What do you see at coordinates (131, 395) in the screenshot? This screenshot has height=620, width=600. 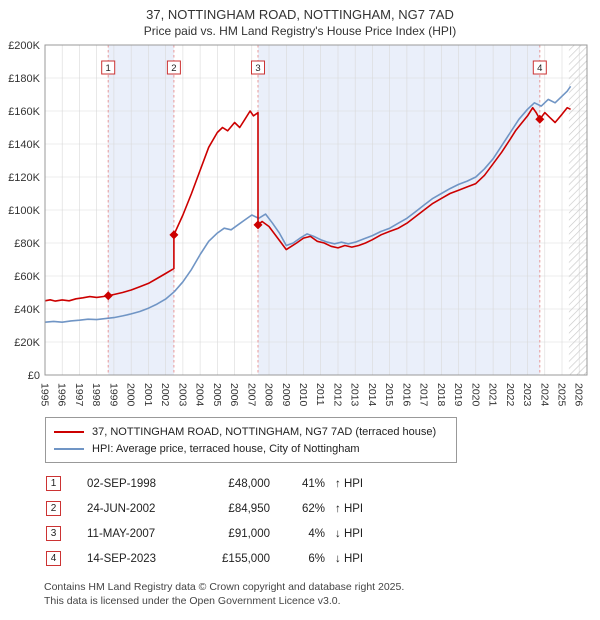 I see `svg-text: 2000` at bounding box center [131, 395].